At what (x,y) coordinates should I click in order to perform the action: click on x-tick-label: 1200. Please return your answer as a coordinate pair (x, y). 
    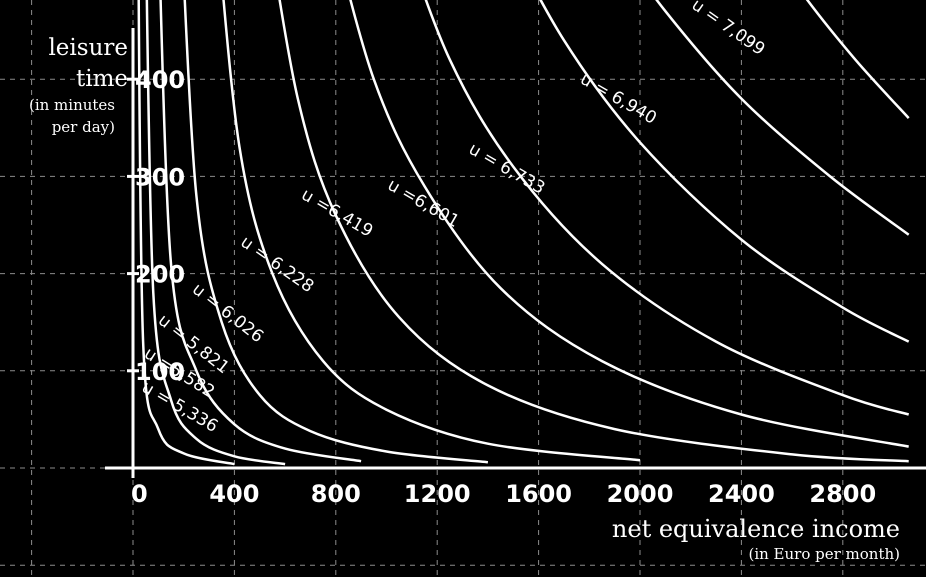
    Looking at the image, I should click on (437, 494).